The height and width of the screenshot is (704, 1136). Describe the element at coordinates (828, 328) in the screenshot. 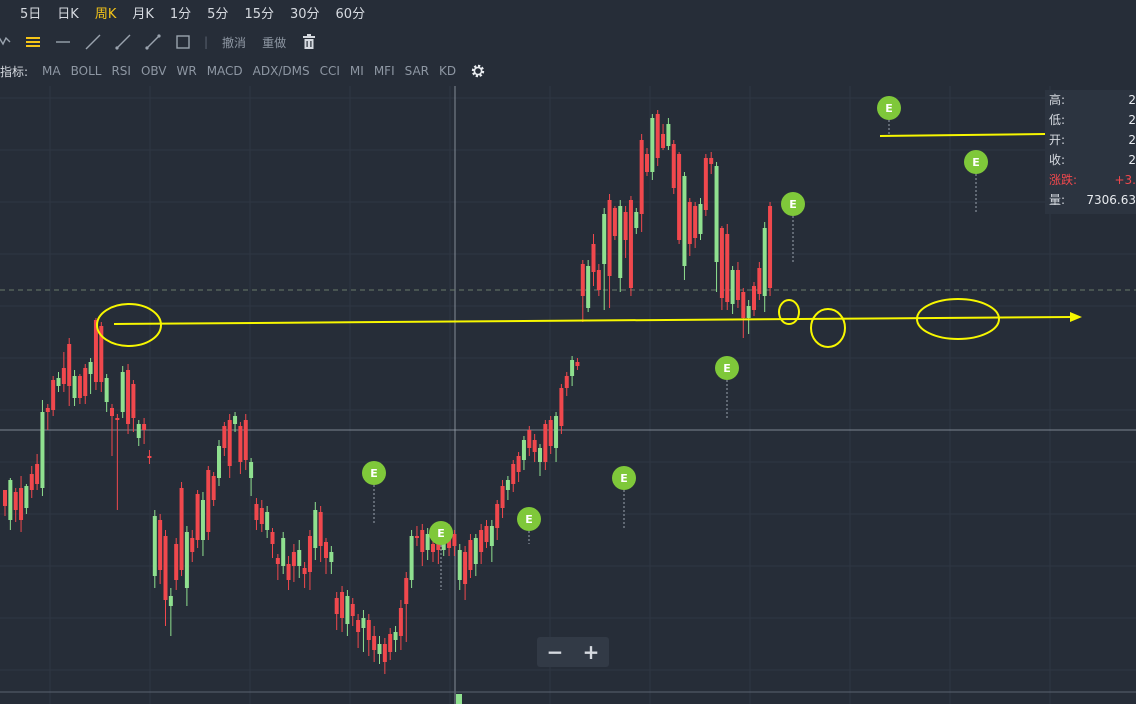

I see `annotation-circle` at that location.